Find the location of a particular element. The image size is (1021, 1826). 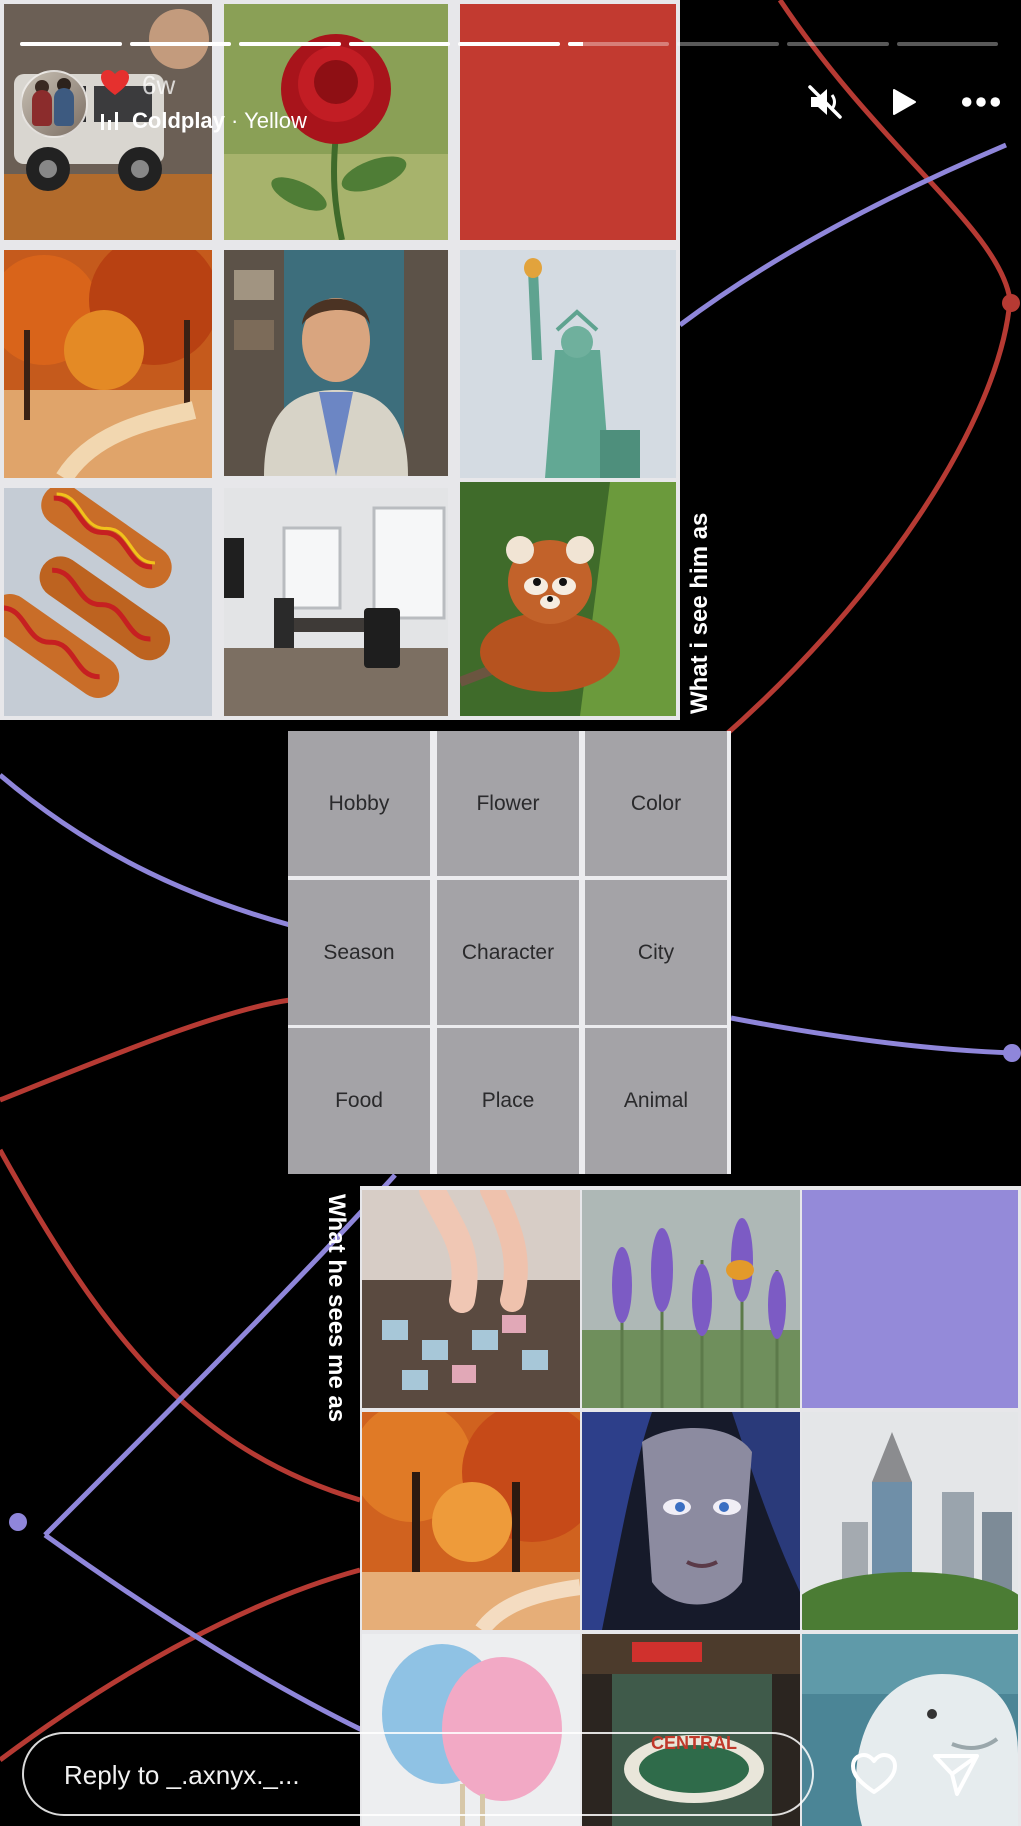

food-corndogs-image is located at coordinates (108, 602).